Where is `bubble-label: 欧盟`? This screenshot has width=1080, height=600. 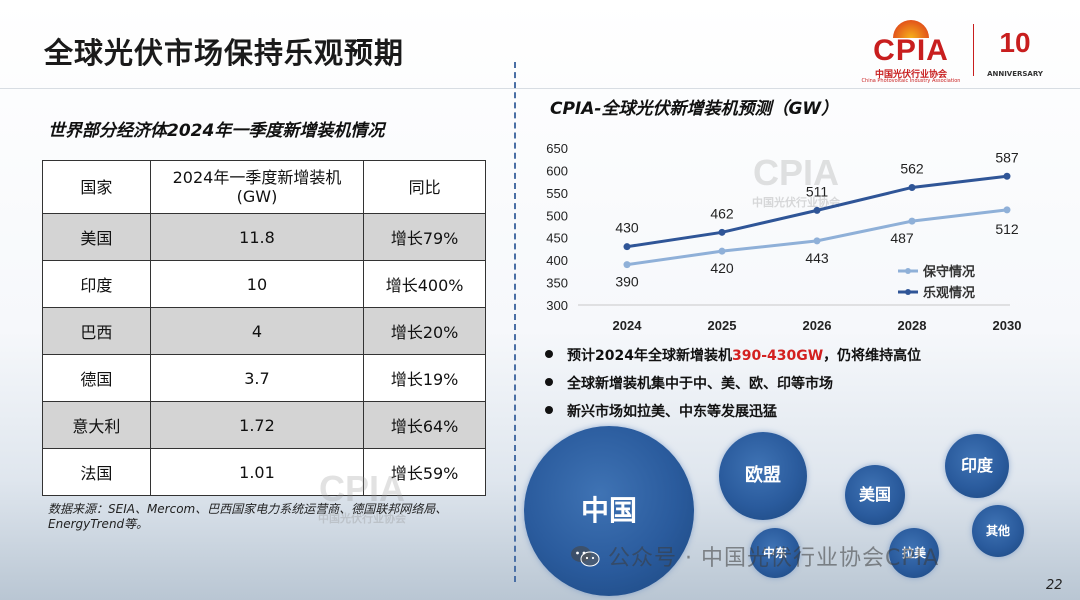
bubble-label: 欧盟 is located at coordinates (763, 475).